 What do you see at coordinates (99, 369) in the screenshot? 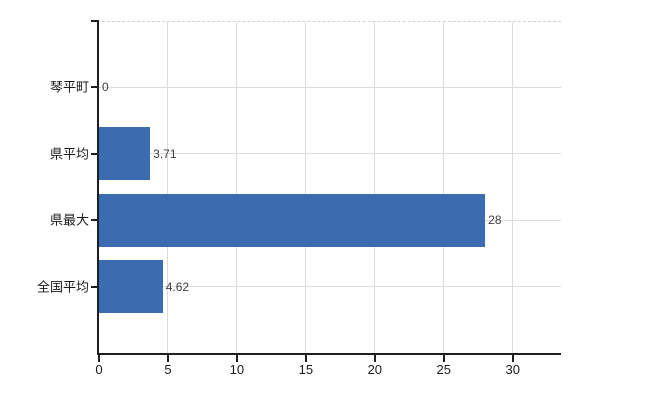
I see `x-axis-tick-label: 0` at bounding box center [99, 369].